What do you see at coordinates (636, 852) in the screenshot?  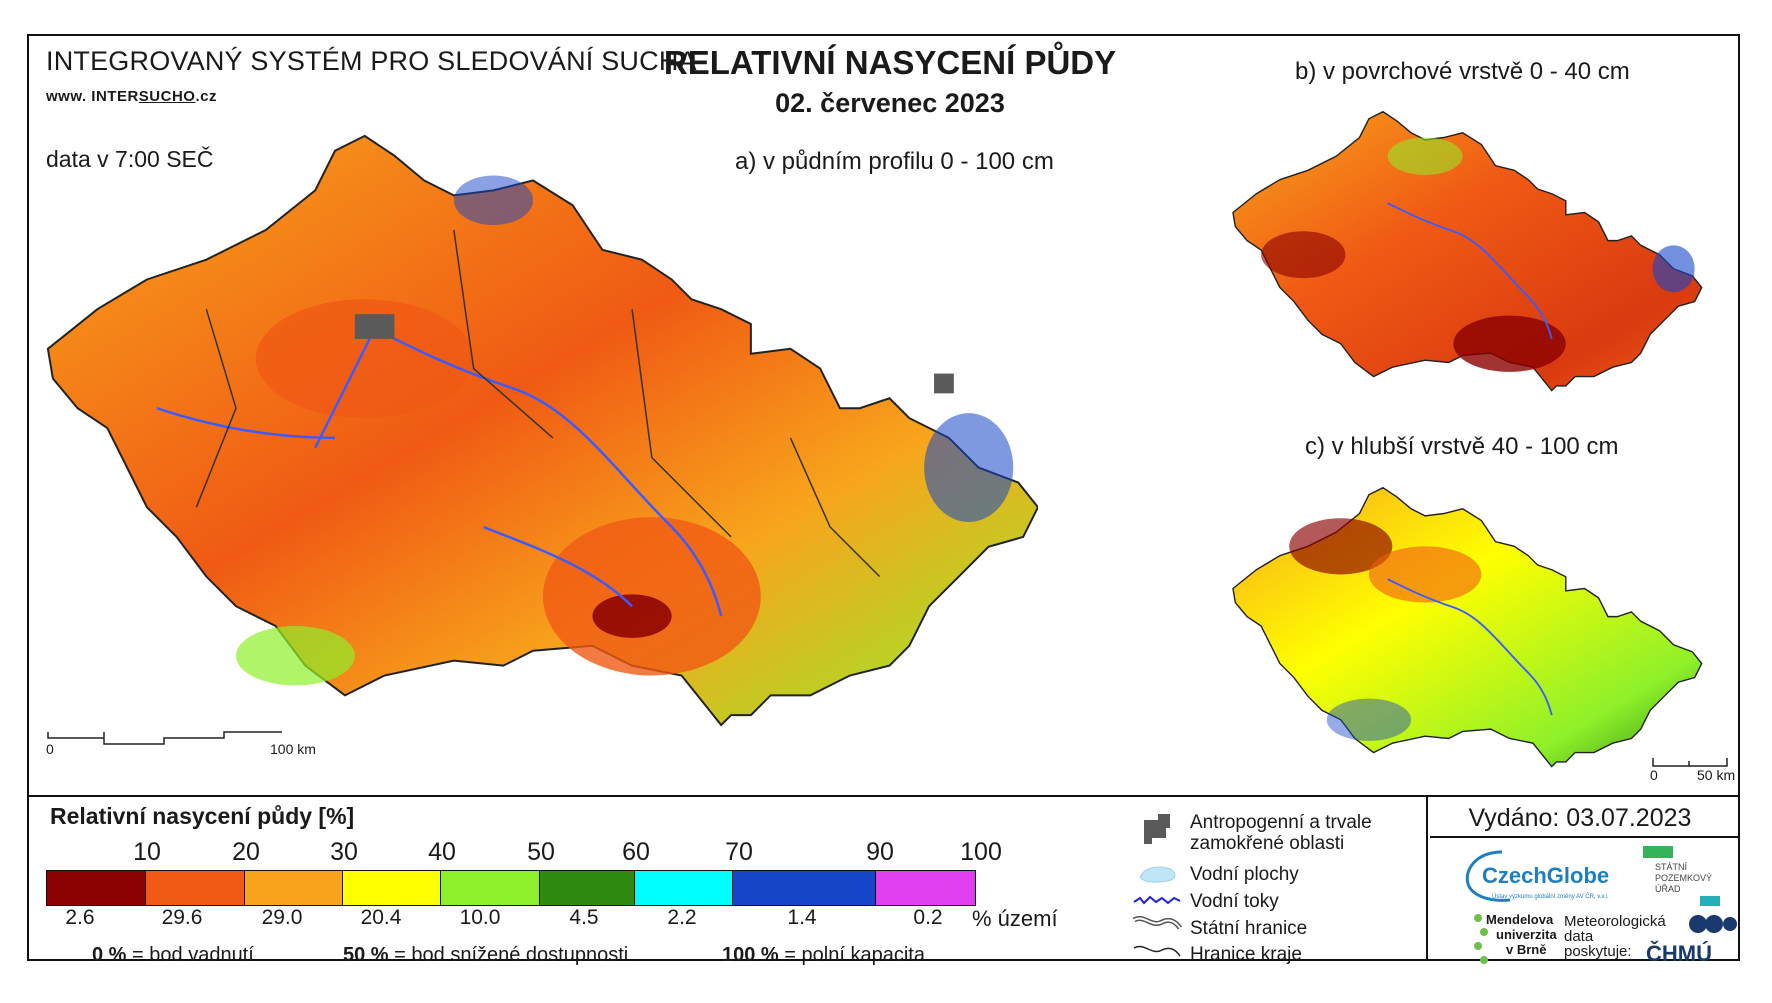 I see `break-label: 60` at bounding box center [636, 852].